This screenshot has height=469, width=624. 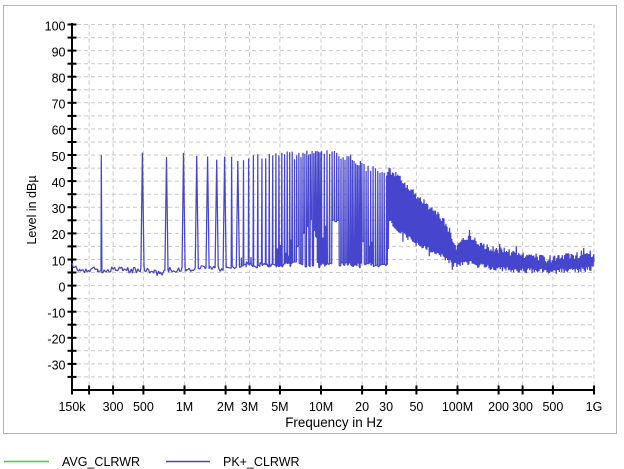 I want to click on svg-text: 40, so click(x=59, y=183).